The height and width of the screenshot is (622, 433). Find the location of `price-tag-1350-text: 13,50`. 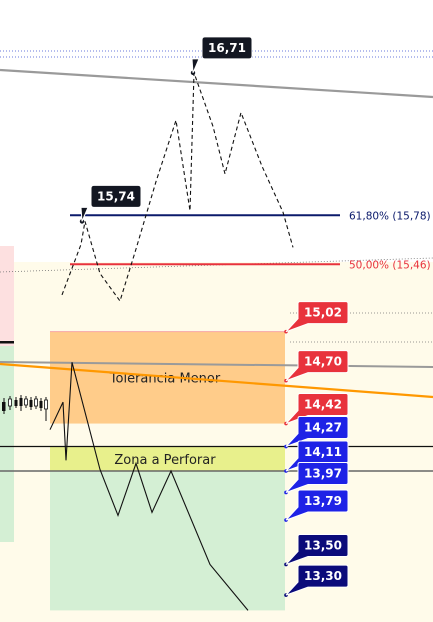

price-tag-1350-text: 13,50 is located at coordinates (323, 545).